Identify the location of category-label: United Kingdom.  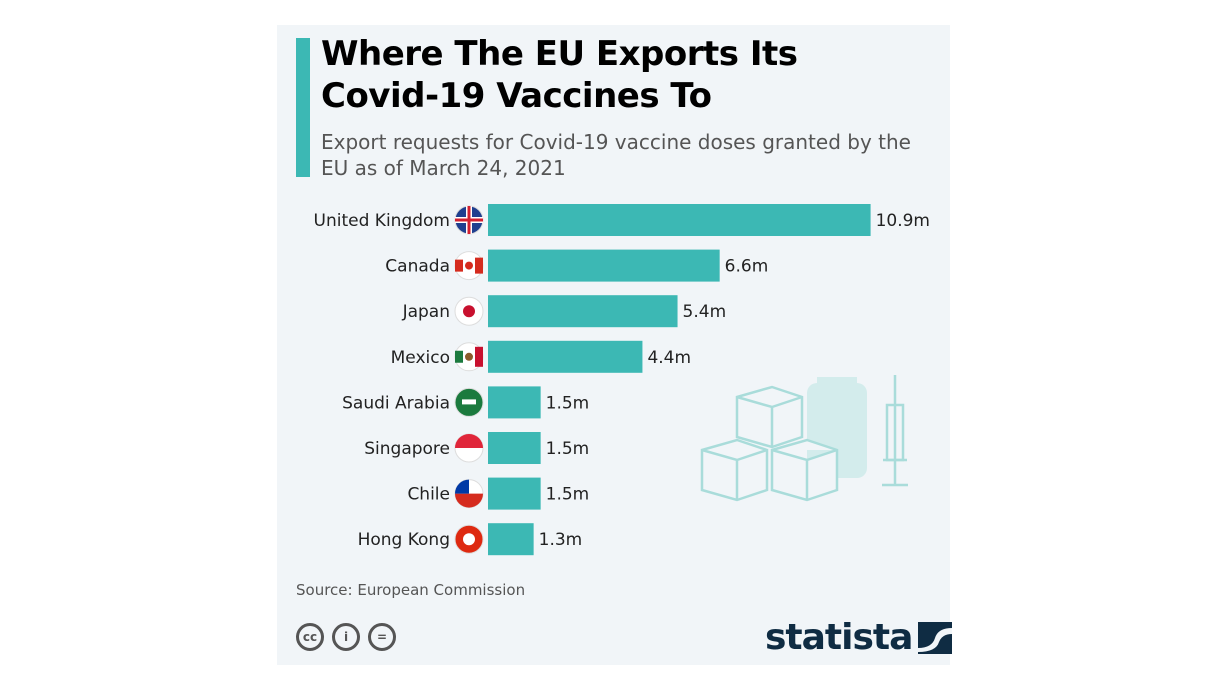
(382, 221).